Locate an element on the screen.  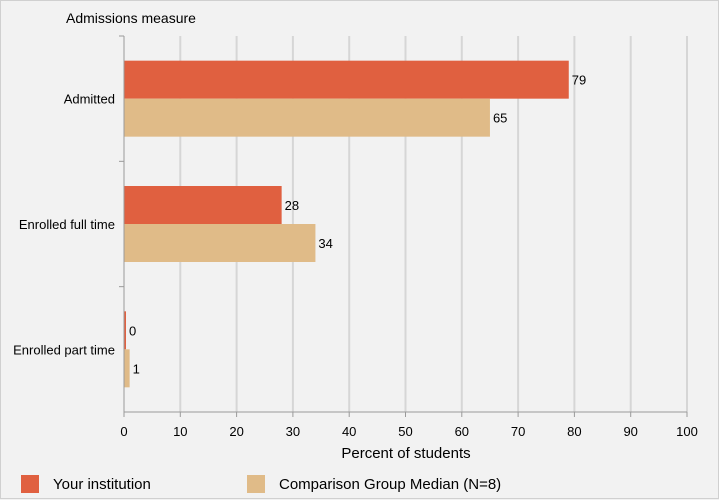
y-axis-title: Admissions measure is located at coordinates (131, 18).